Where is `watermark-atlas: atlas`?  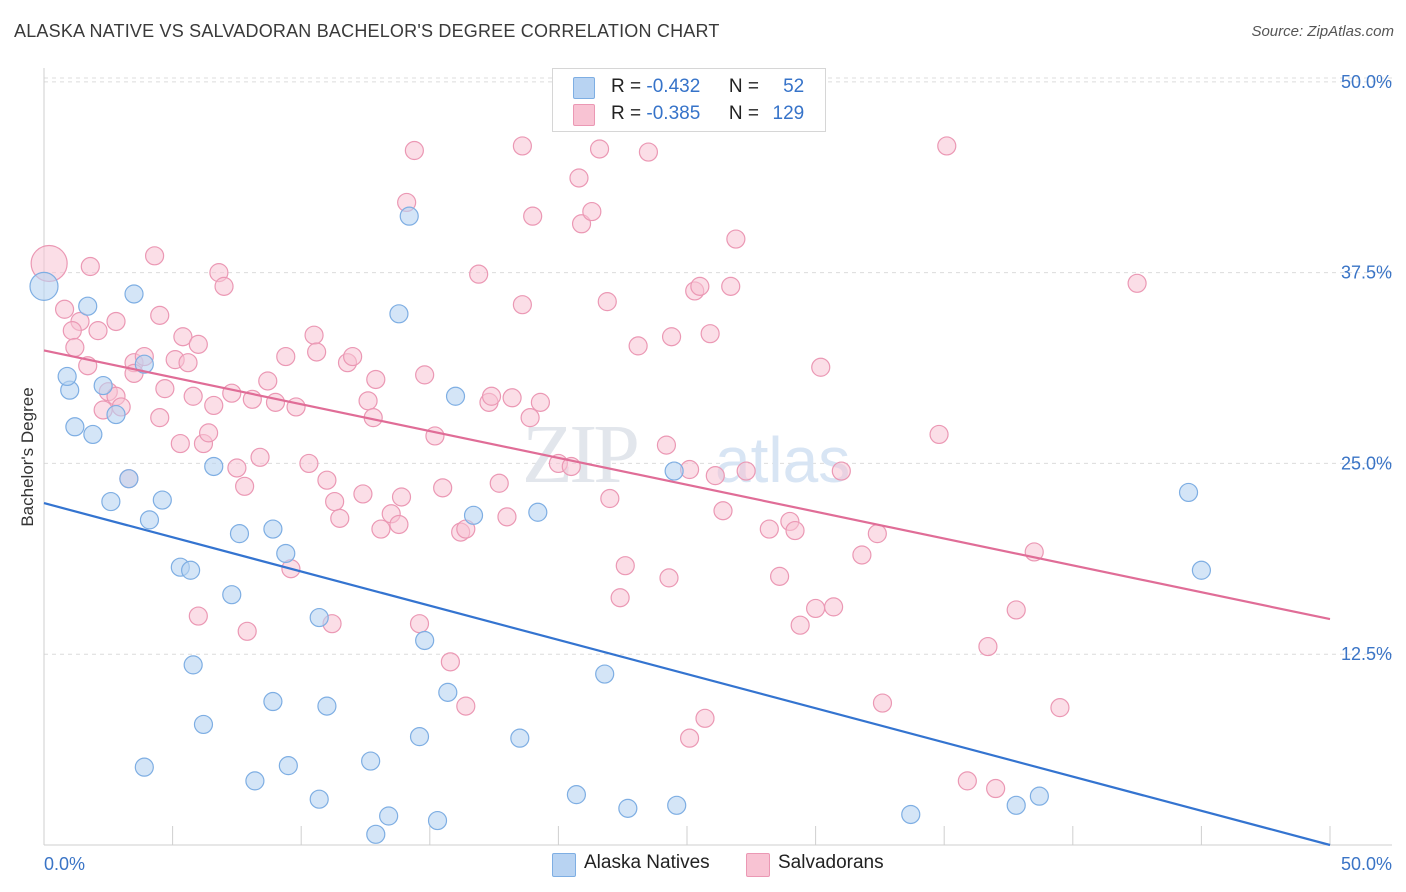
watermark-atlas: atlas is located at coordinates (782, 460).